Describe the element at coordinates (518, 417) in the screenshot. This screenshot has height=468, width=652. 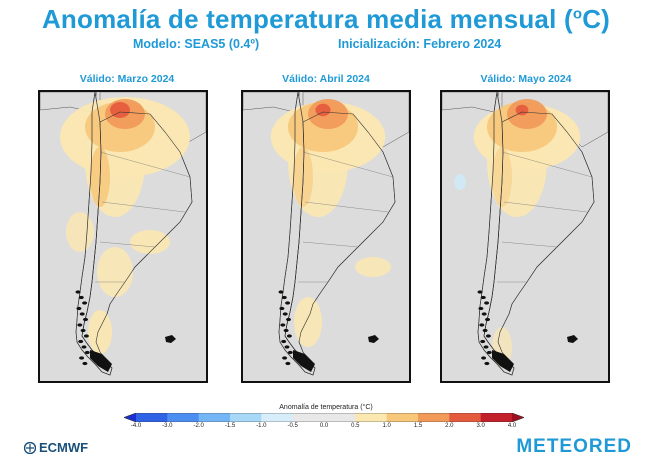
I see `colorbar-arrow-high` at that location.